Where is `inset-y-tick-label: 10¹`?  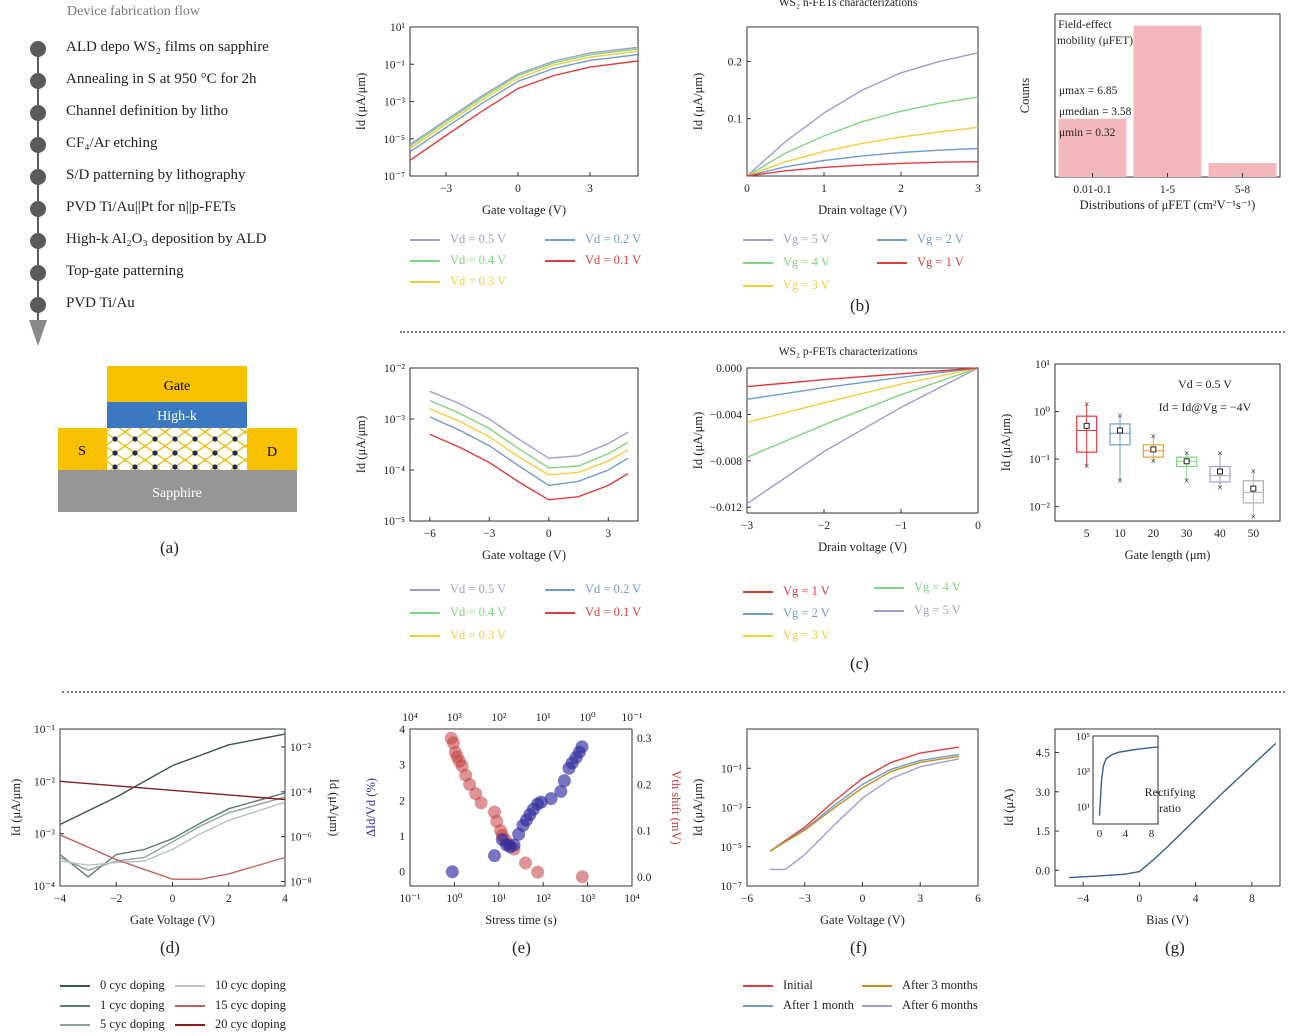 inset-y-tick-label: 10¹ is located at coordinates (1083, 807).